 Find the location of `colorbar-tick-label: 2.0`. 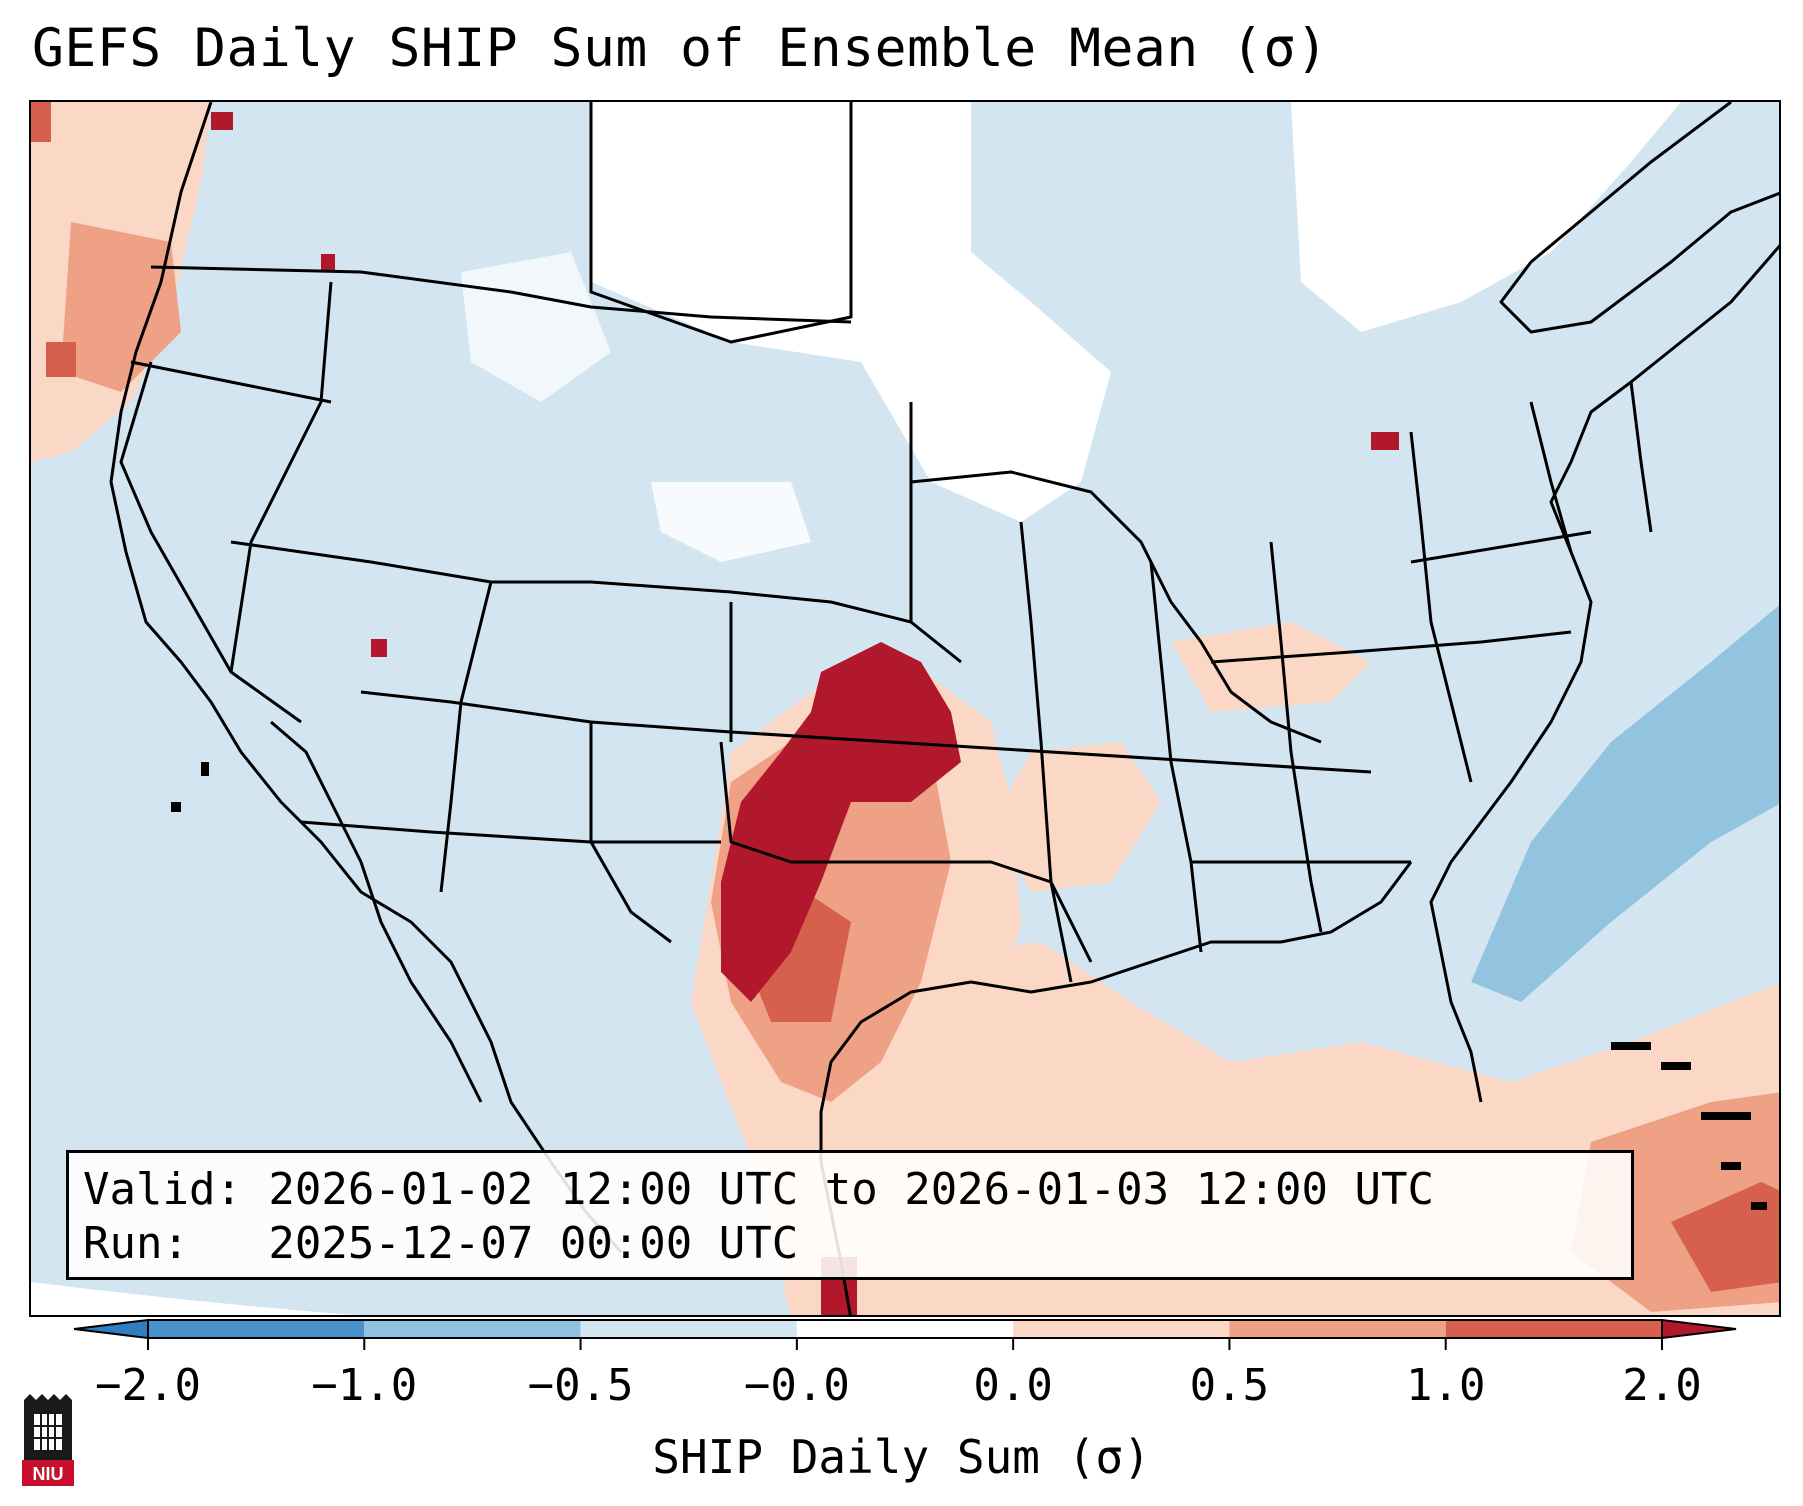

colorbar-tick-label: 2.0 is located at coordinates (1661, 1385).